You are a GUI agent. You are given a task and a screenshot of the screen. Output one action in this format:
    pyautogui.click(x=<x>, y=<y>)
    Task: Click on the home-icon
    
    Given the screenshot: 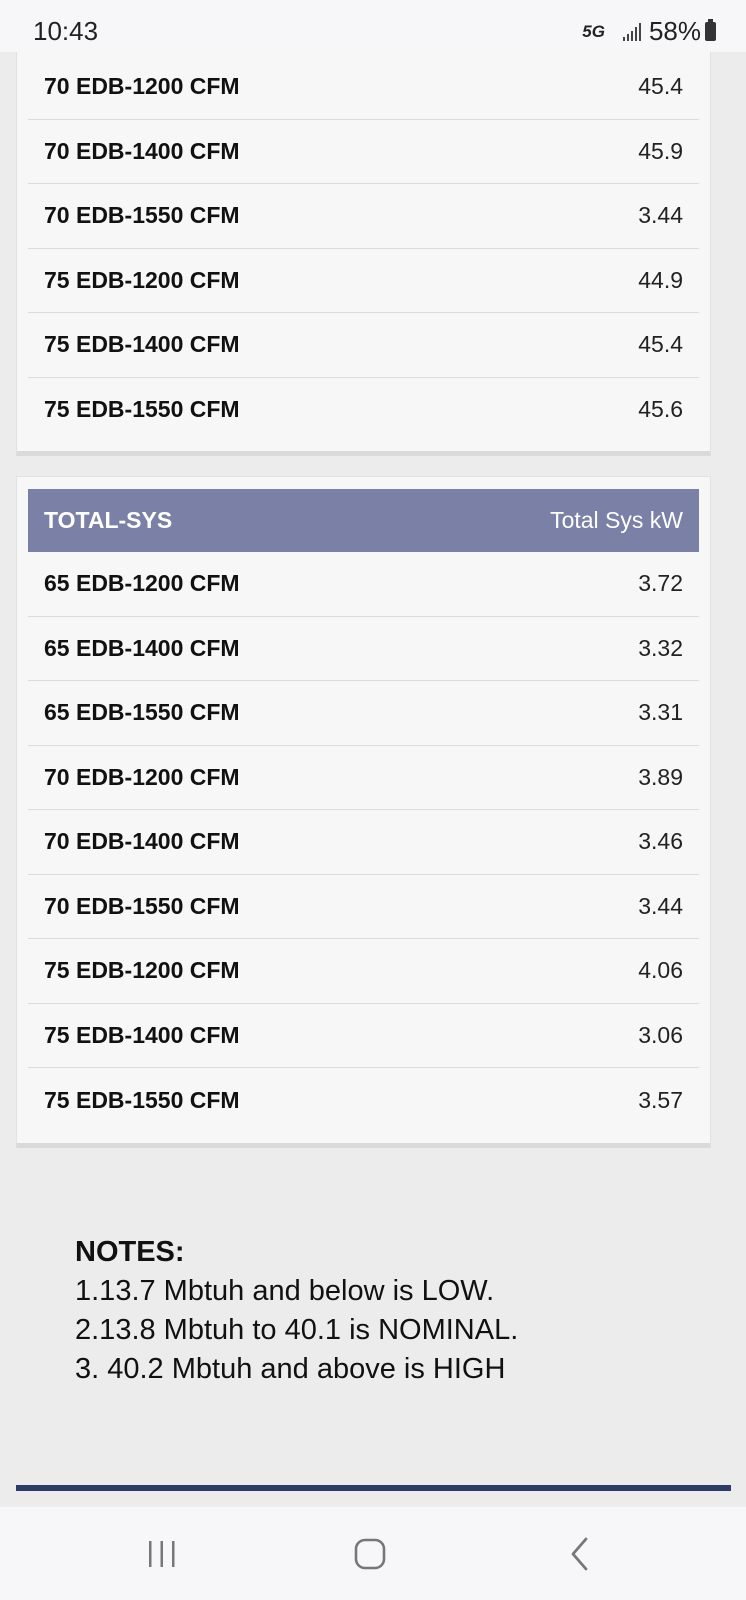 What is the action you would take?
    pyautogui.click(x=370, y=1554)
    